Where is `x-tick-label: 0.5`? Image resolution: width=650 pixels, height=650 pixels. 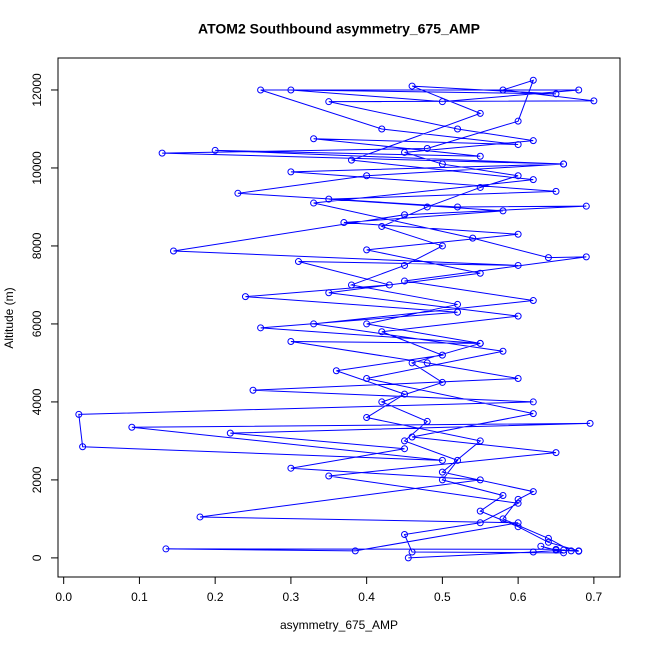 x-tick-label: 0.5 is located at coordinates (442, 597).